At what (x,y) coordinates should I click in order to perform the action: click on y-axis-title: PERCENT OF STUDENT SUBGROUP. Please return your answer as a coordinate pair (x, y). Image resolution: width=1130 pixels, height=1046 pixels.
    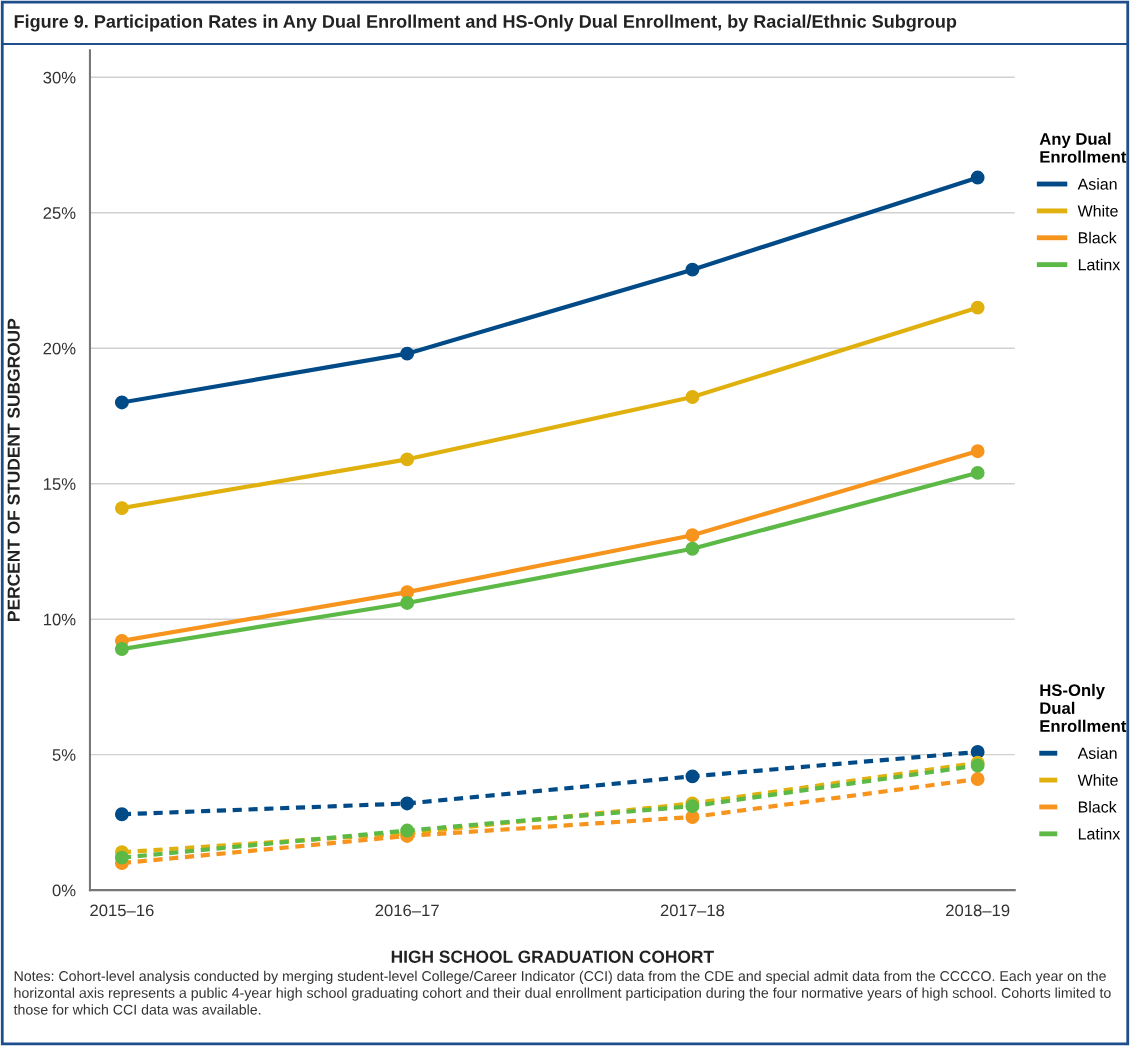
    Looking at the image, I should click on (13, 469).